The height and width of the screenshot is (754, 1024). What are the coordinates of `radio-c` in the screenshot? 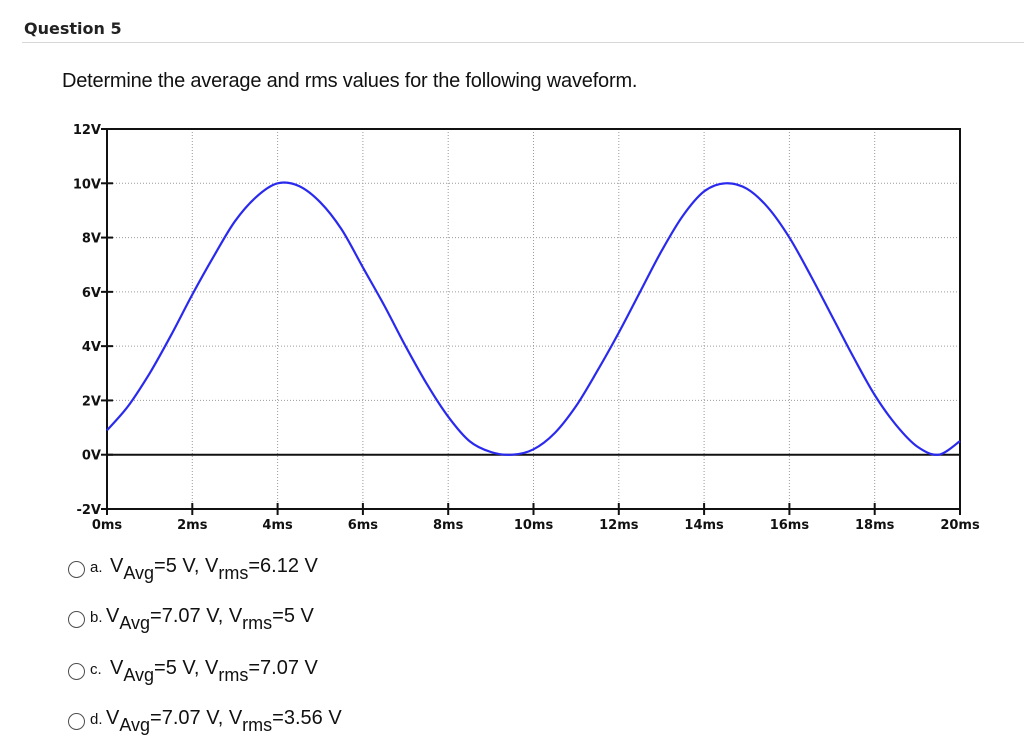 It's located at (76, 671).